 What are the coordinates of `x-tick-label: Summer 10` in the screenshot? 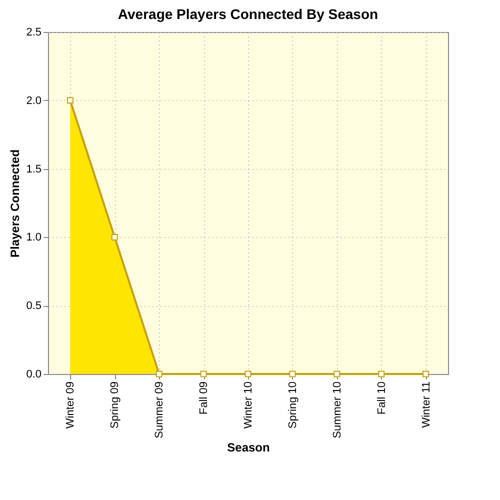 It's located at (337, 410).